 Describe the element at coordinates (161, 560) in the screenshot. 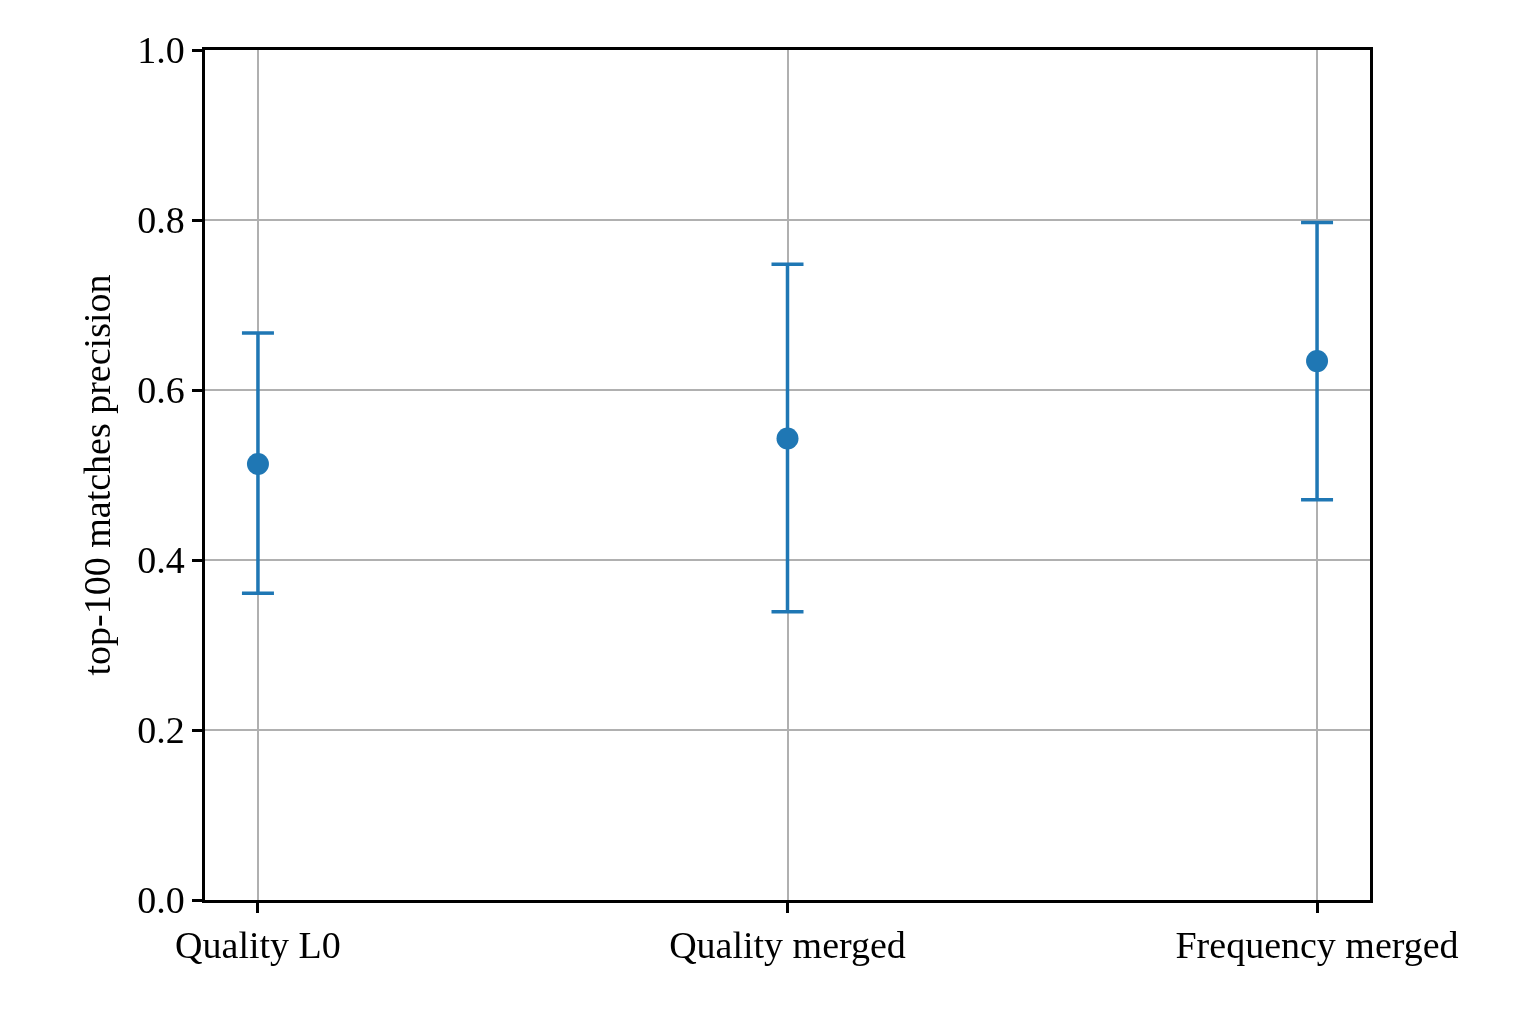

I see `y-tick-label: 0.4` at that location.